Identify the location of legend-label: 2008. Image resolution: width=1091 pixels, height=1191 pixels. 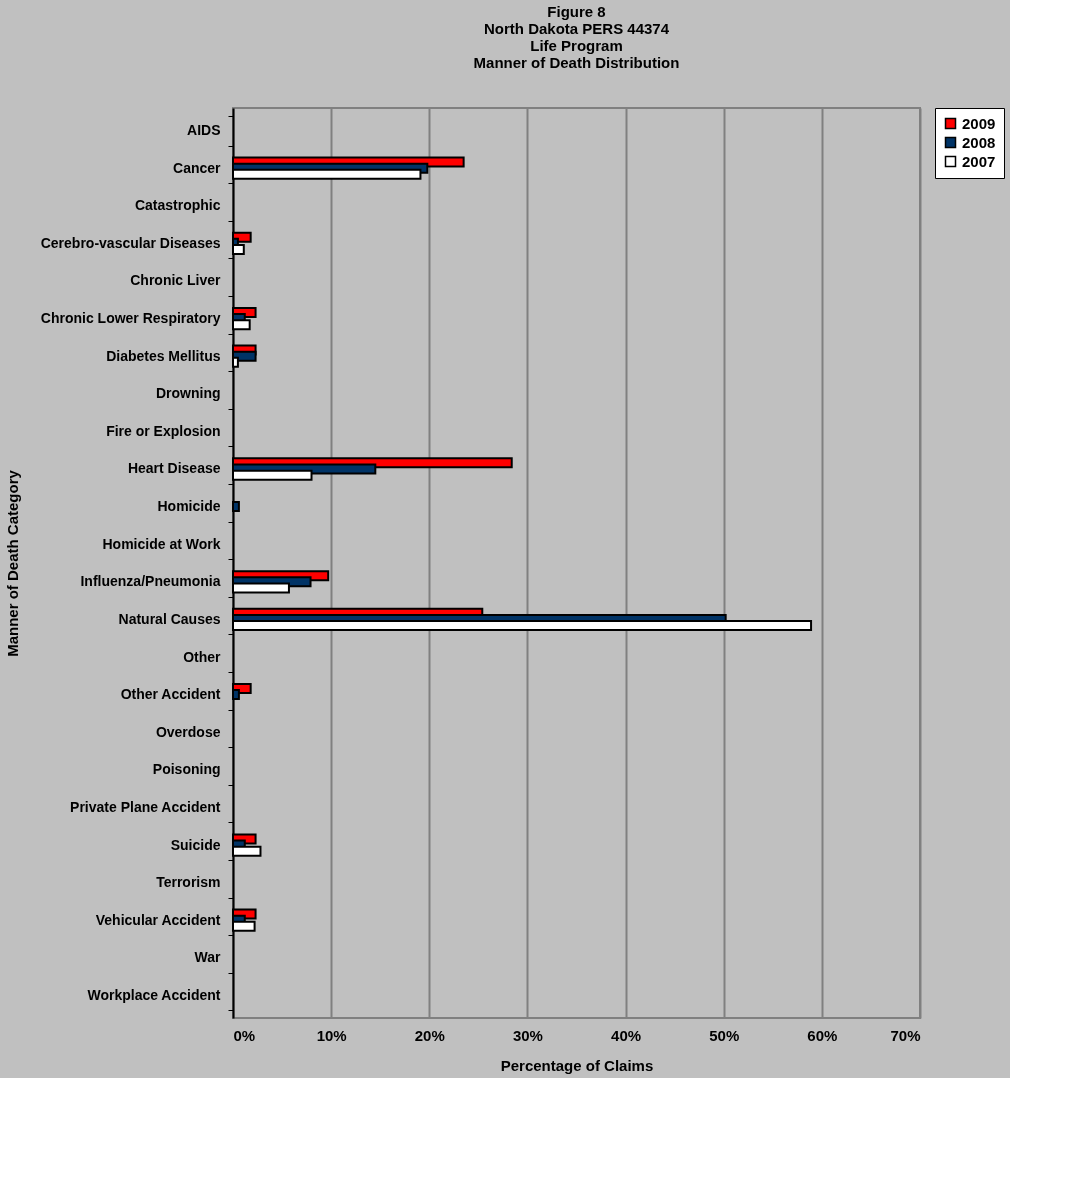
(979, 142).